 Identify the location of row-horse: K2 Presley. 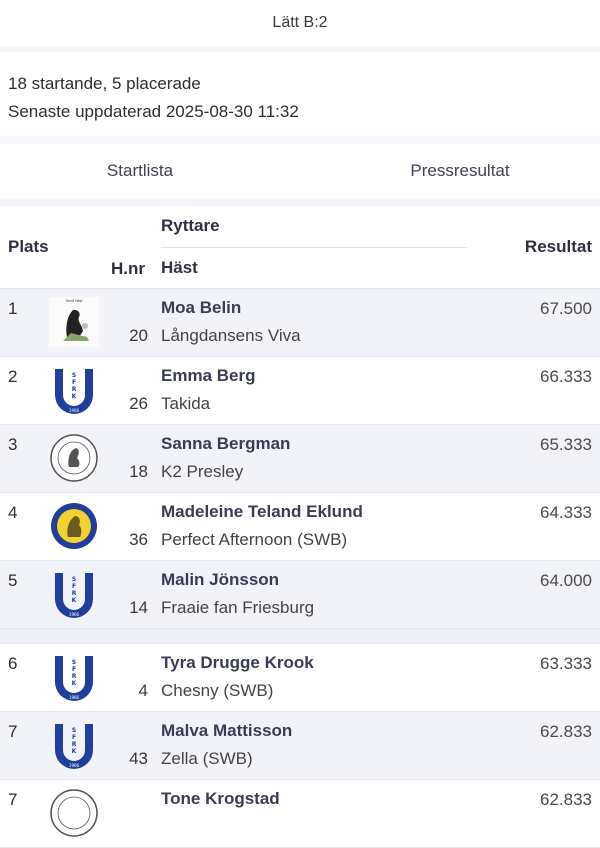
(202, 471).